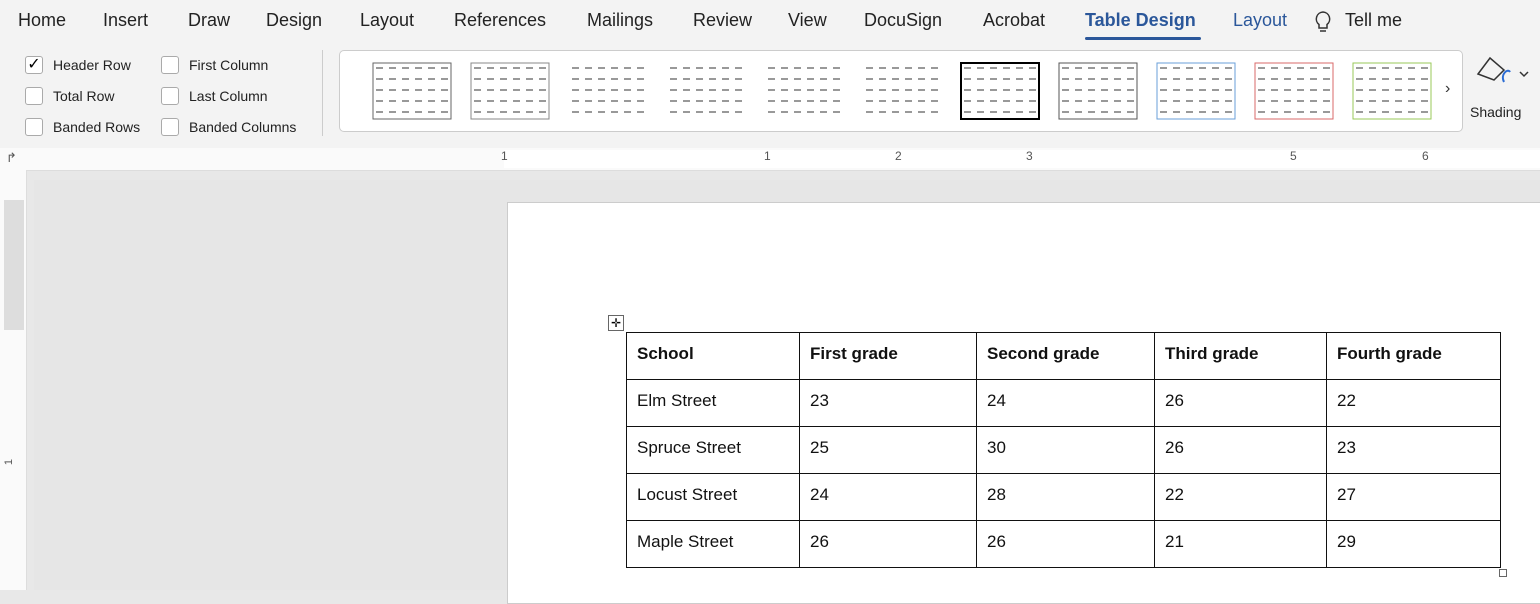  What do you see at coordinates (1503, 573) in the screenshot?
I see `table-resize-handle` at bounding box center [1503, 573].